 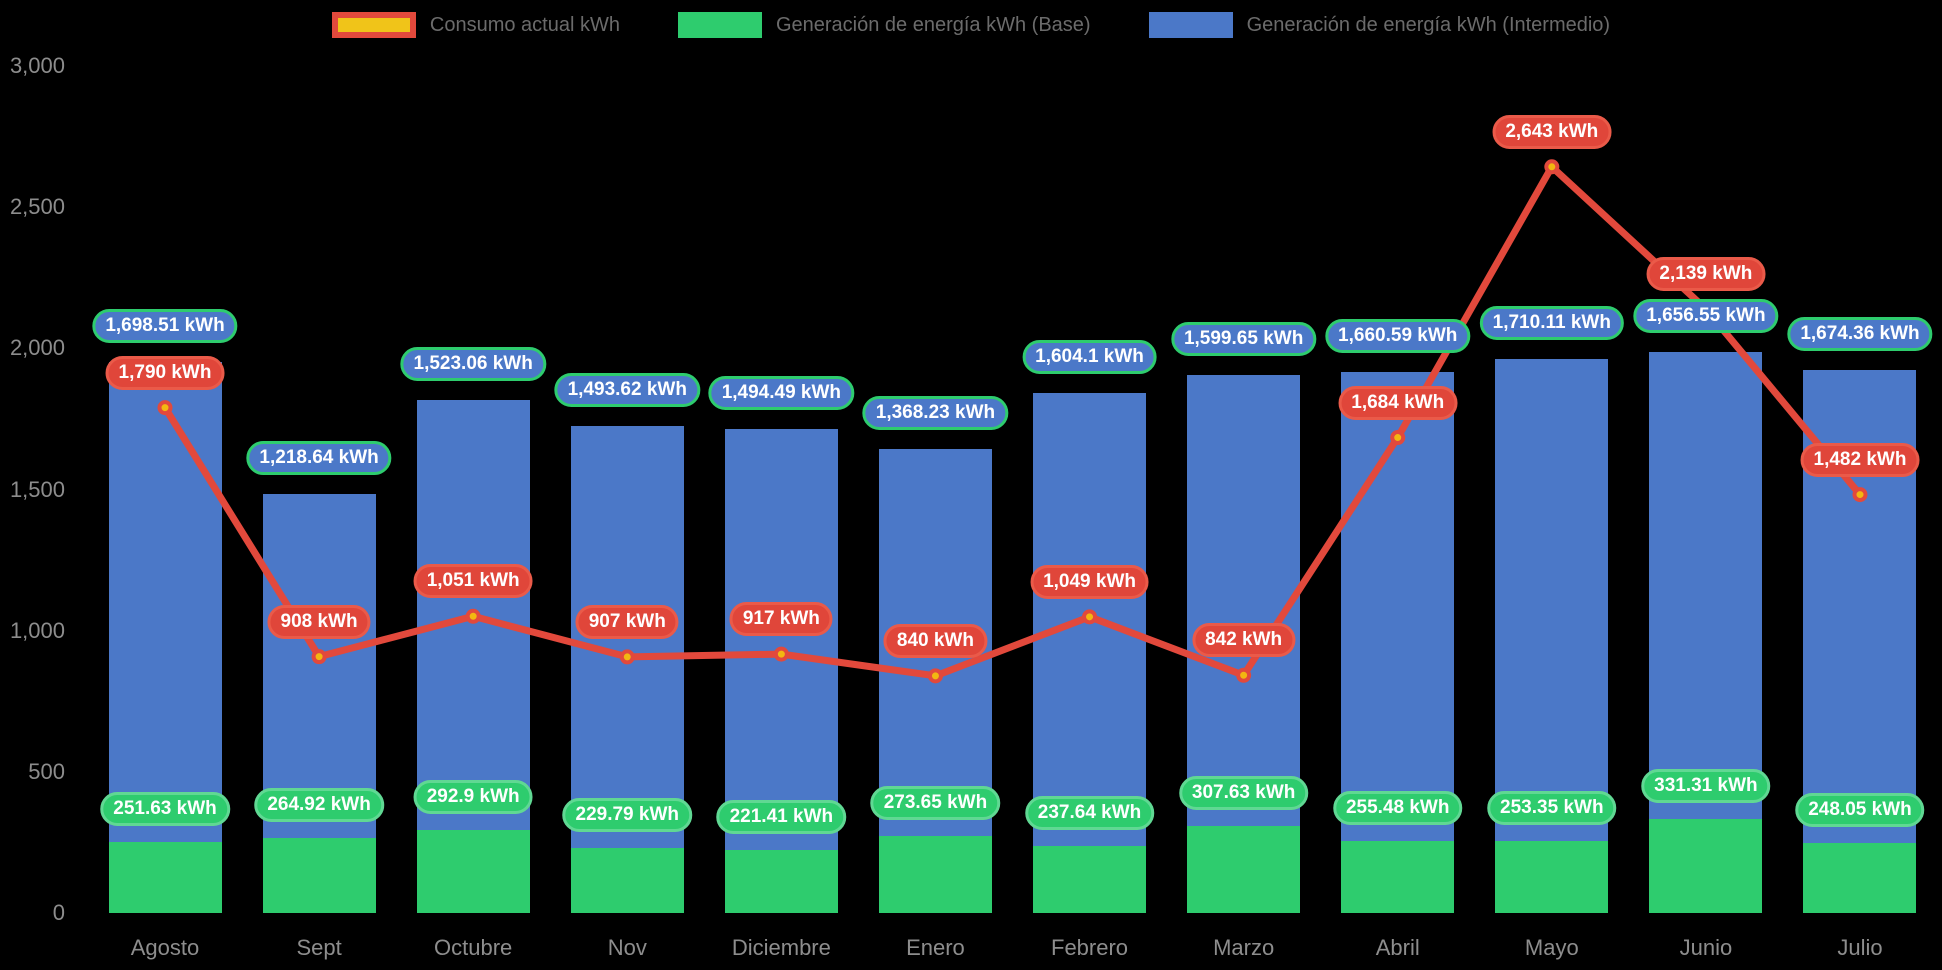 I want to click on legend-label: Consumo actual kWh, so click(x=524, y=24).